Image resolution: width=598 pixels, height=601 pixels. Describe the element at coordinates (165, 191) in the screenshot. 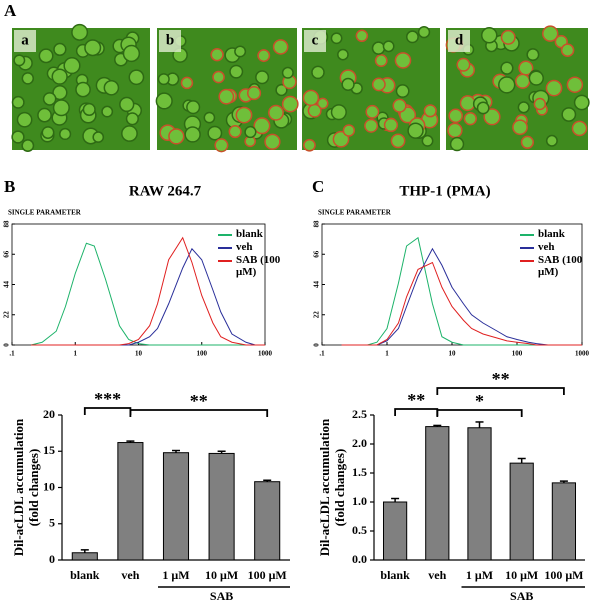

I see `chart-title: RAW 264.7` at that location.